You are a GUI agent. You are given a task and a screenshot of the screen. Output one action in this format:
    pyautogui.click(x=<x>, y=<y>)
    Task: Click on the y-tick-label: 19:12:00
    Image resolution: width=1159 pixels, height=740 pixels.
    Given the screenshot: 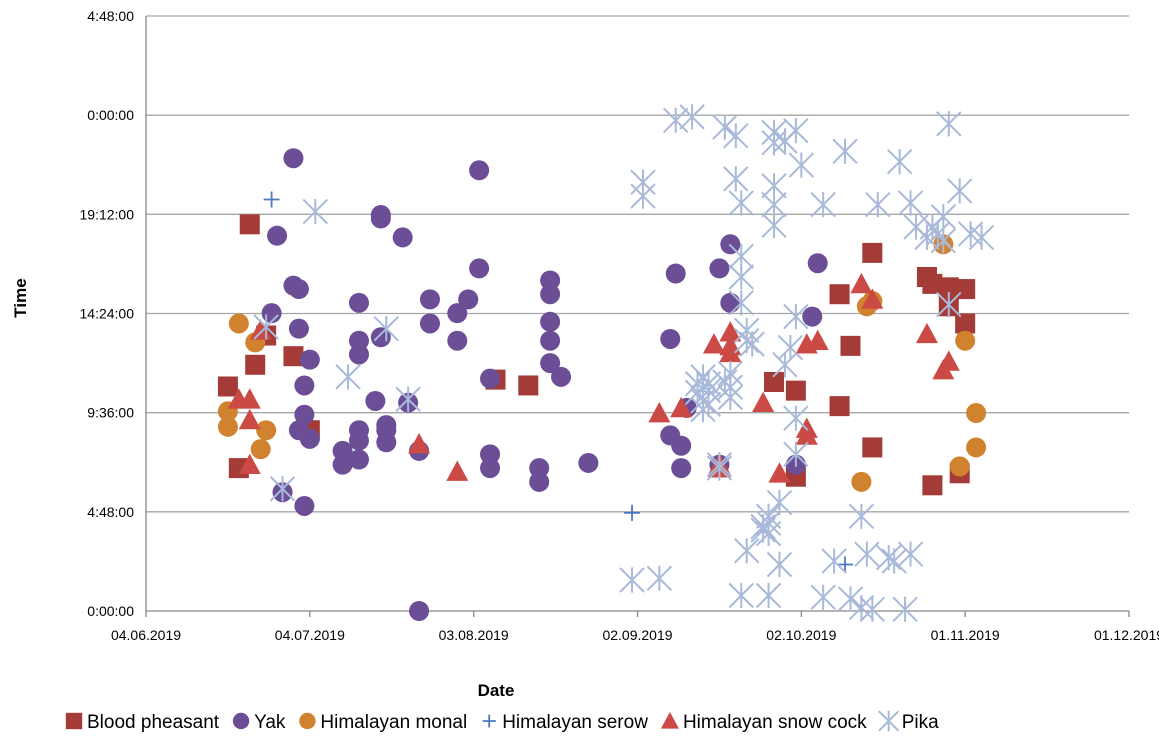 What is the action you would take?
    pyautogui.click(x=107, y=214)
    